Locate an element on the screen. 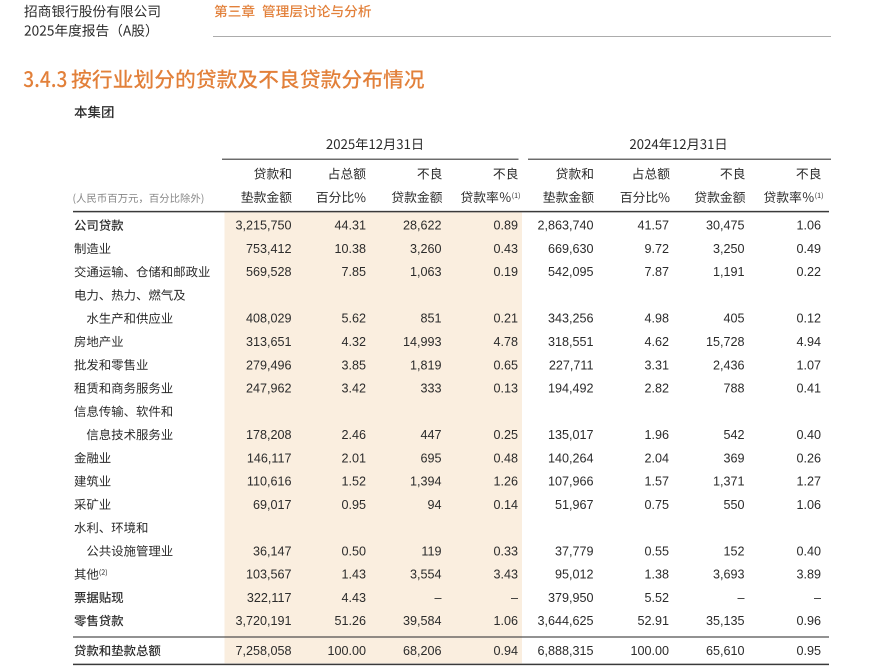 This screenshot has width=893, height=670. svg-text: 569,528 is located at coordinates (269, 272).